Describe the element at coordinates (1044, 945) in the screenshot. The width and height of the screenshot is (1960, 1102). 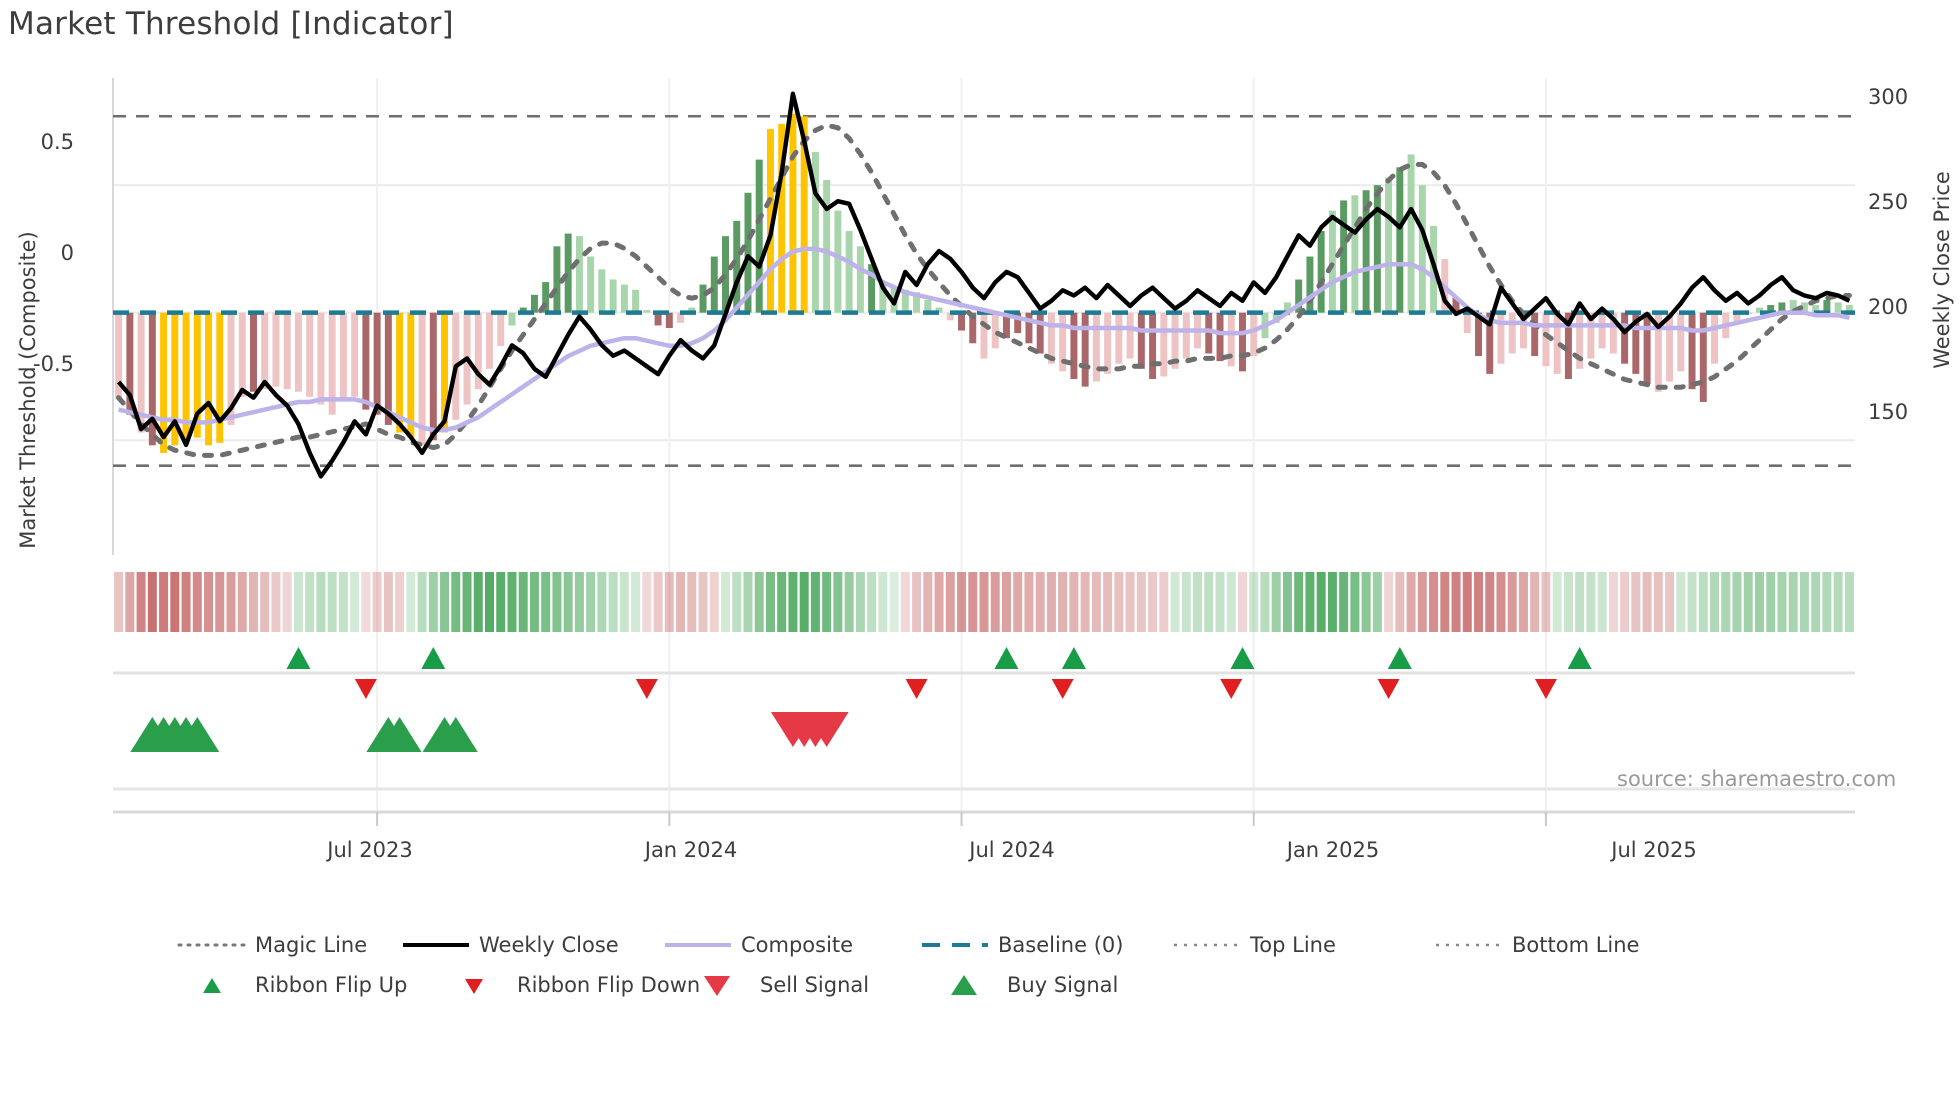
I see `legend-item-baseline: Baseline (0)` at that location.